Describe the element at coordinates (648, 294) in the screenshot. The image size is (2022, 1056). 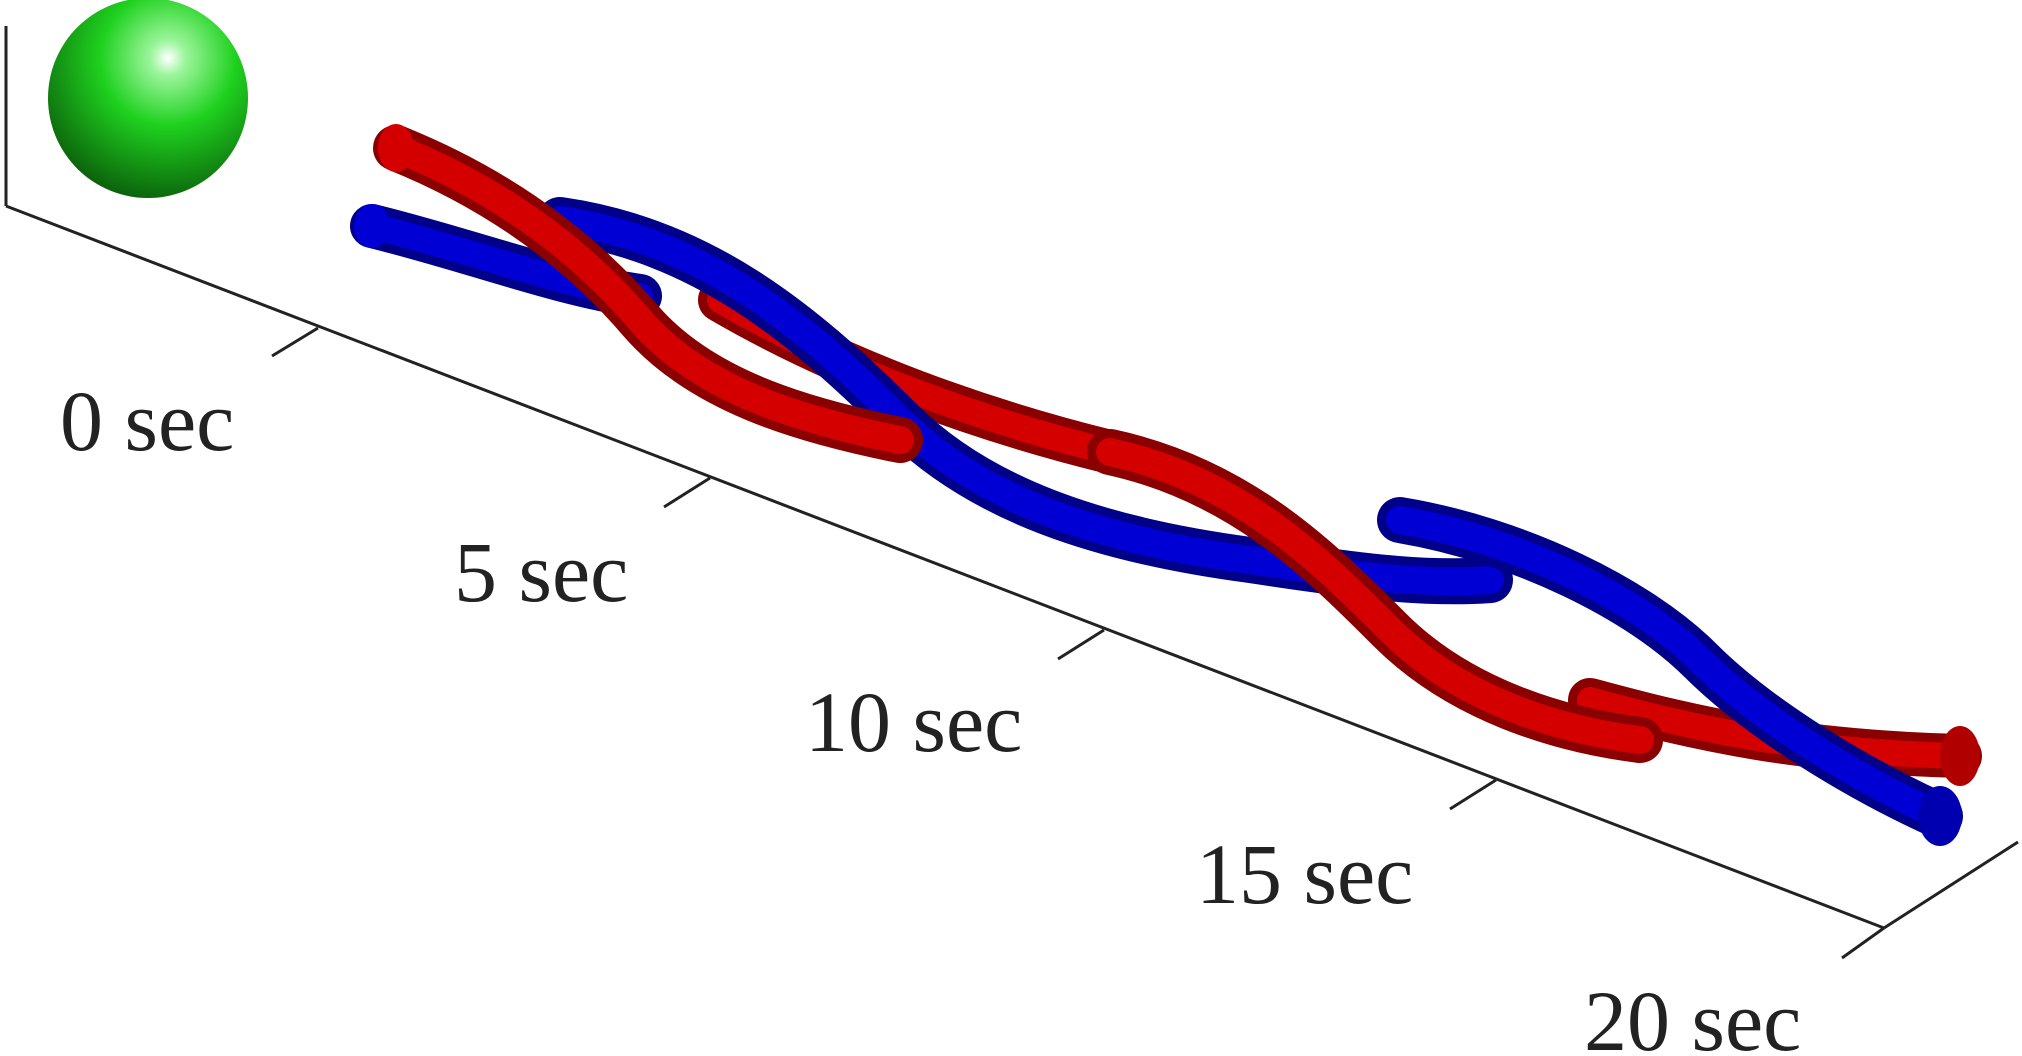
I see `red-strand-front-1-hi` at that location.